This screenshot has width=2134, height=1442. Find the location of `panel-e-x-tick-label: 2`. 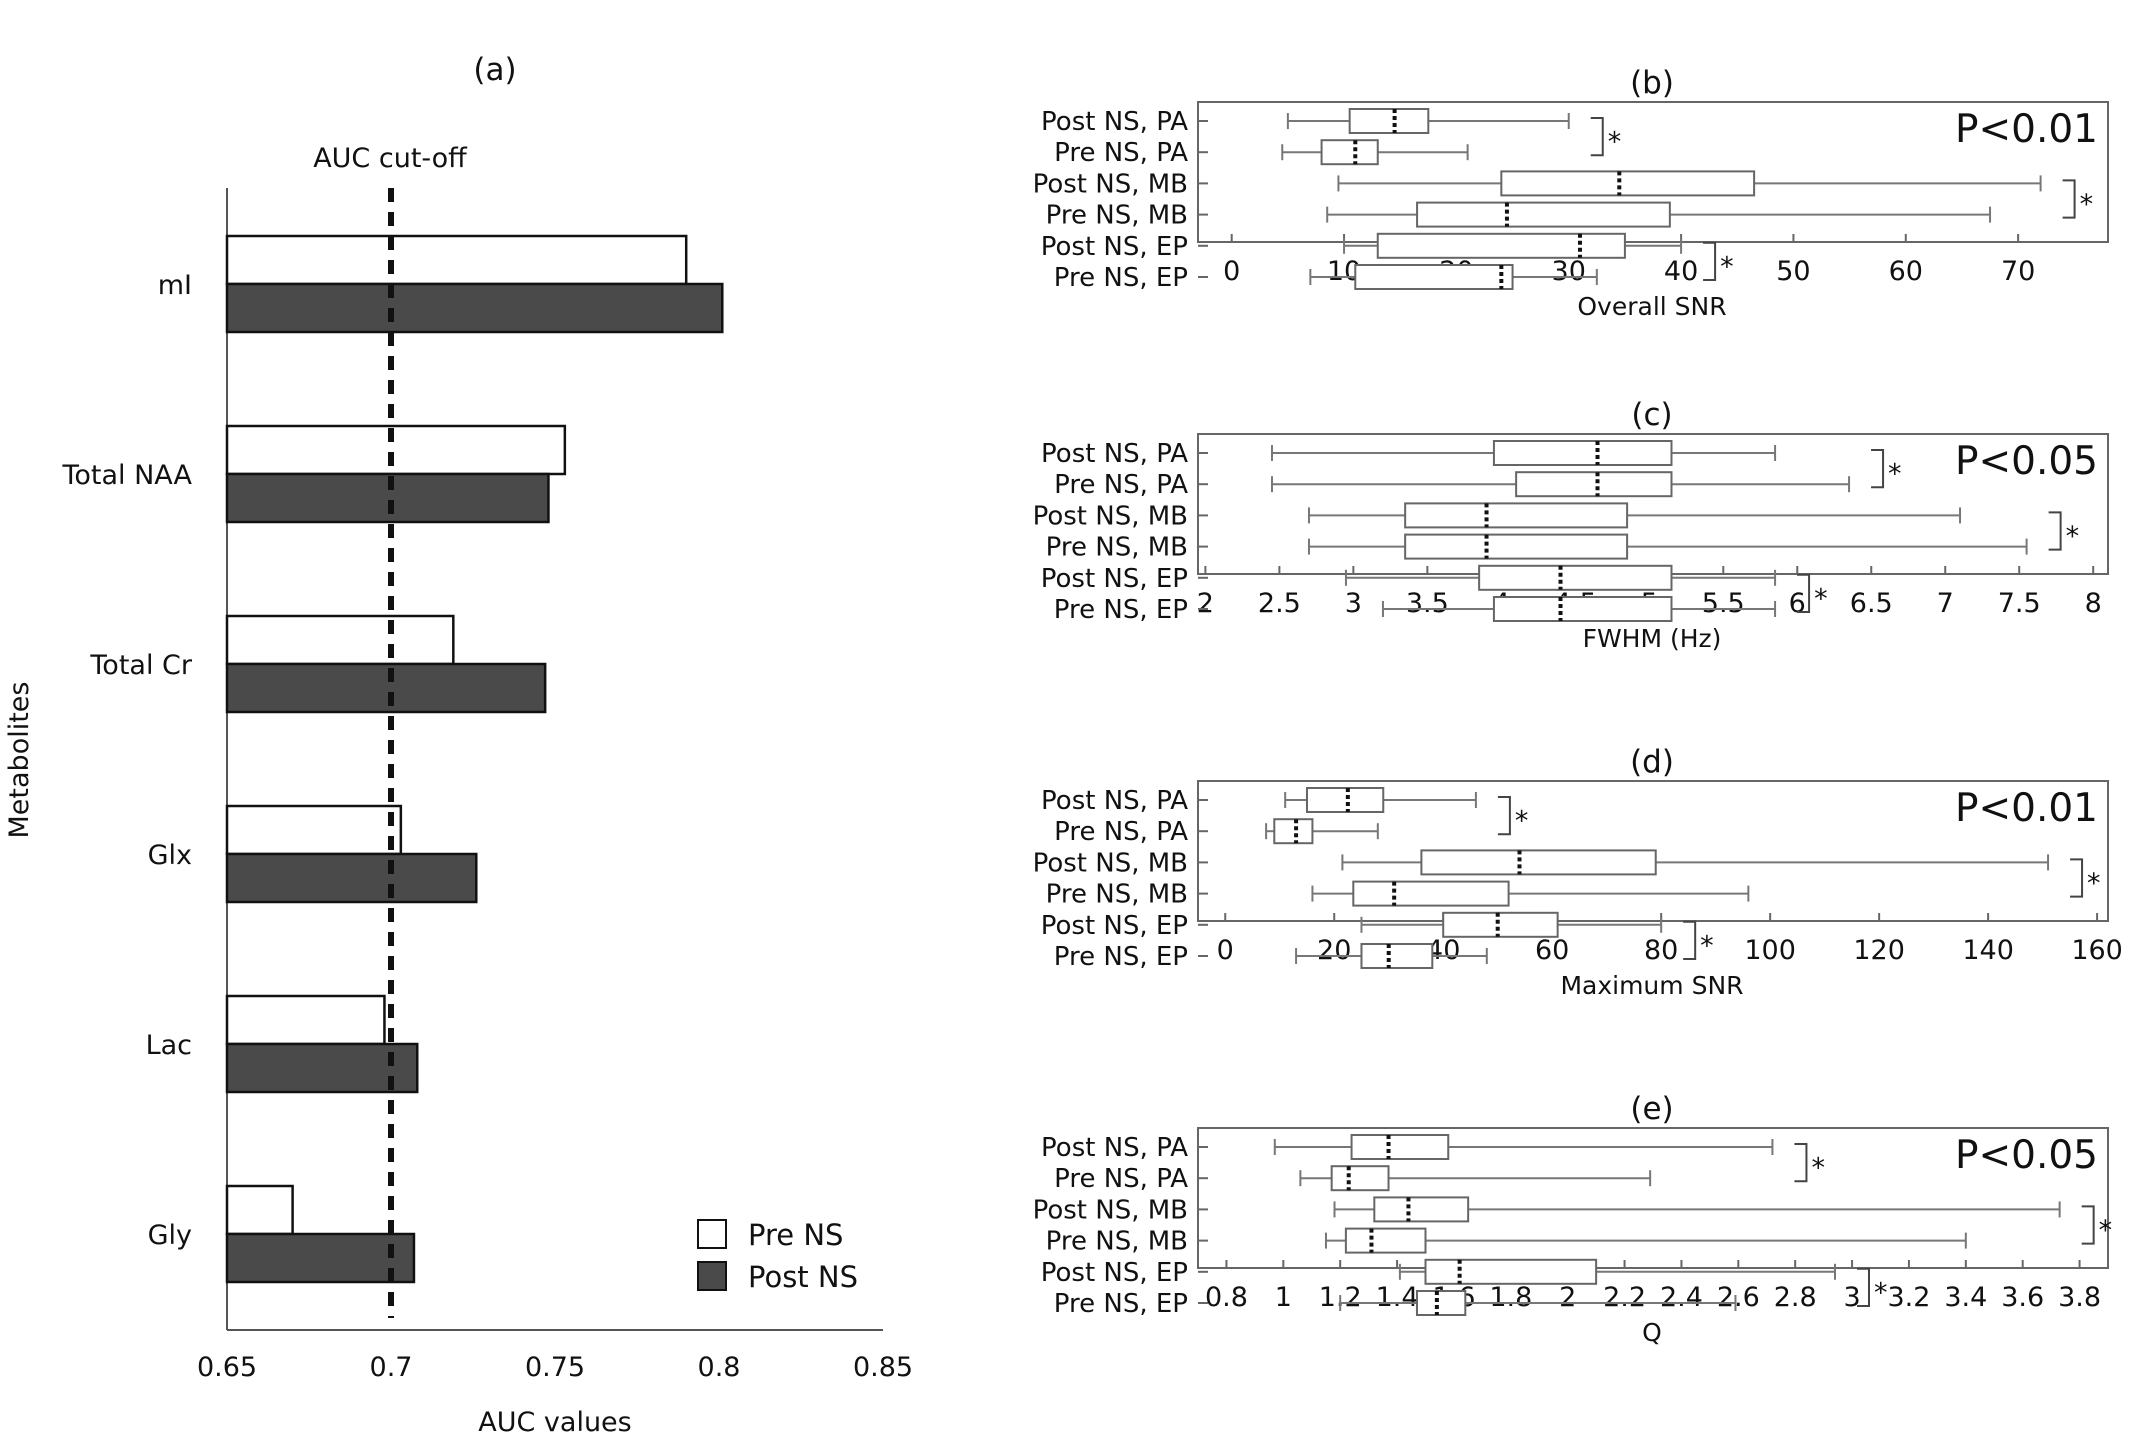

panel-e-x-tick-label: 2 is located at coordinates (1567, 1297).